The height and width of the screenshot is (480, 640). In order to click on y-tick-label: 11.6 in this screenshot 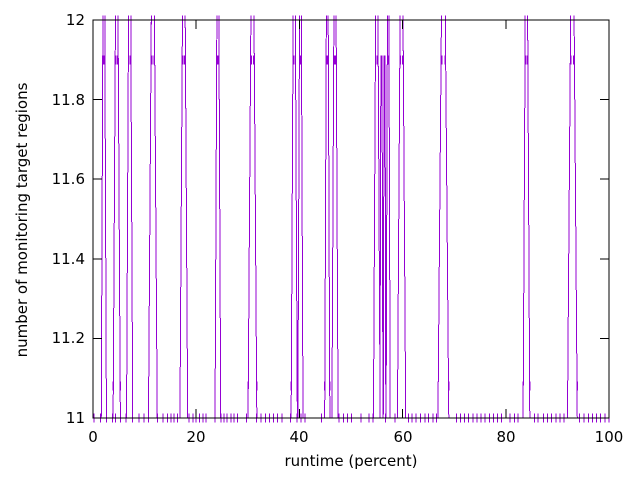, I will do `click(68, 179)`.